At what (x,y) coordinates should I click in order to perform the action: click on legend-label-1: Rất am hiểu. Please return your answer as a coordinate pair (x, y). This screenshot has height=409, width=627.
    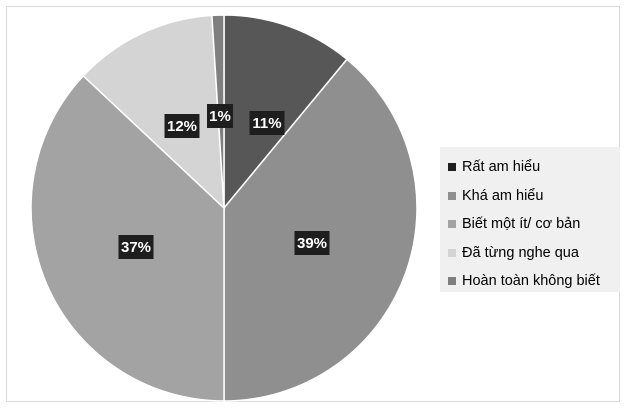
    Looking at the image, I should click on (501, 167).